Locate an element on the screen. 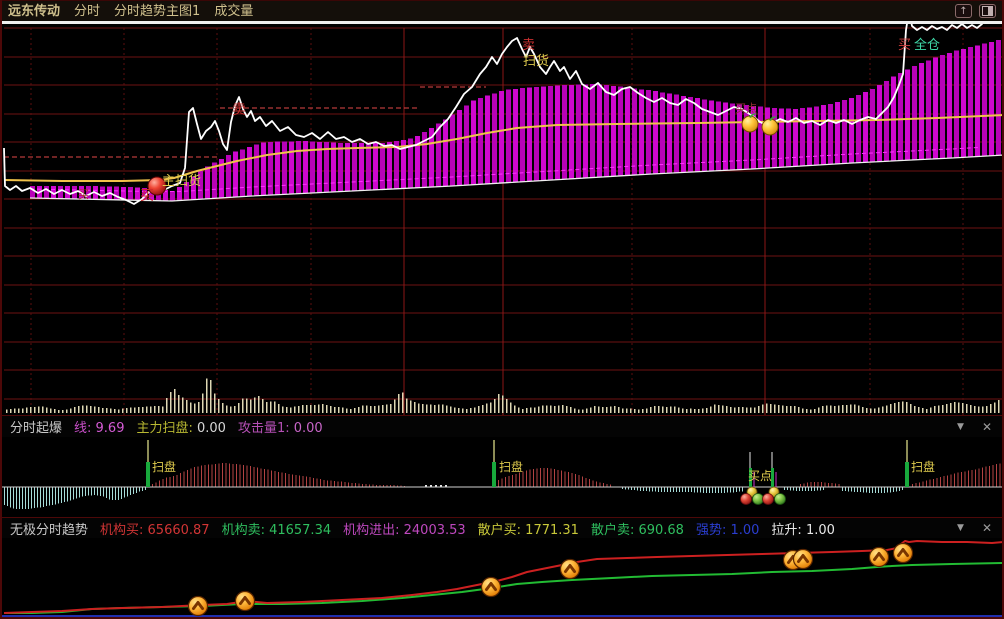  metric-value: 1771.31 is located at coordinates (552, 530).